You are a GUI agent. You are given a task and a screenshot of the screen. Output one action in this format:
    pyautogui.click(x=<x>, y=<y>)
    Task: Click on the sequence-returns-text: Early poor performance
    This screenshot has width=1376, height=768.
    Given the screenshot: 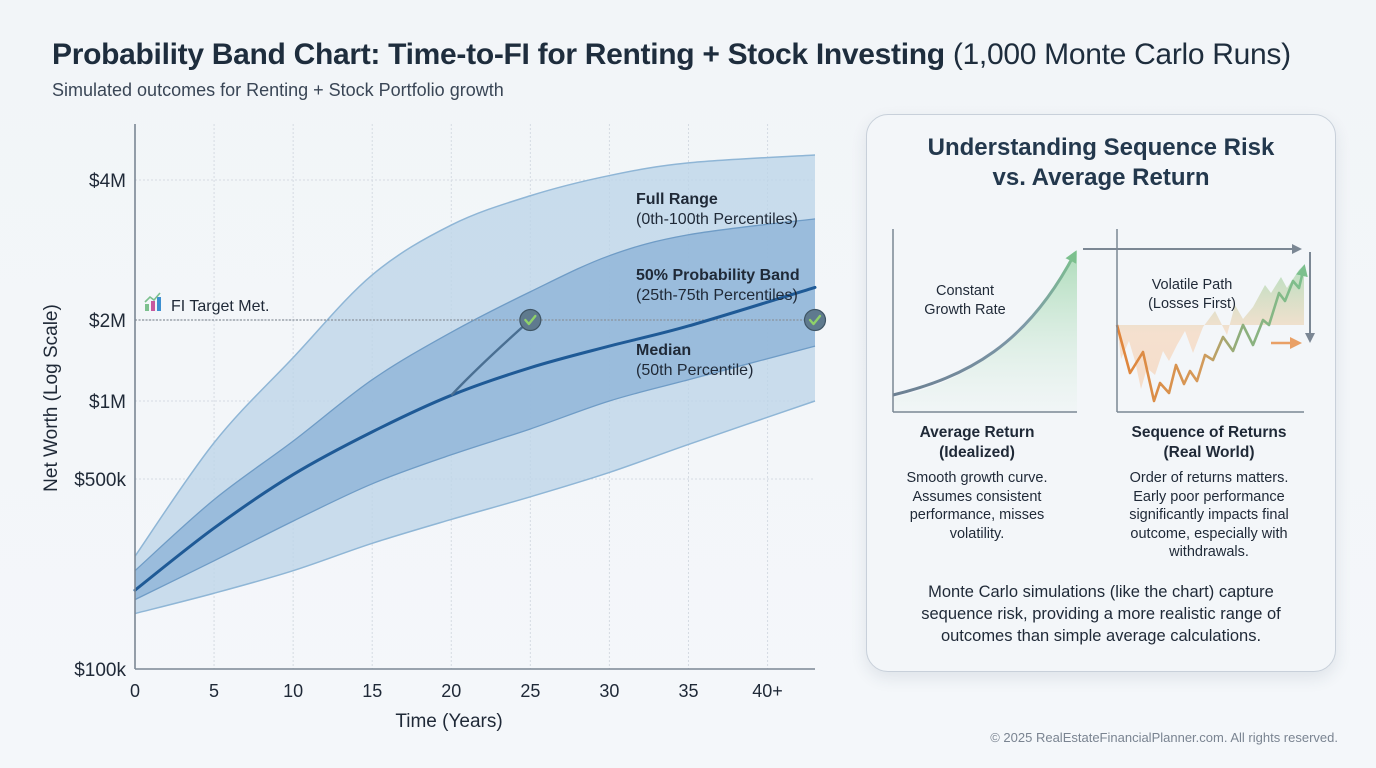 What is the action you would take?
    pyautogui.click(x=1209, y=496)
    